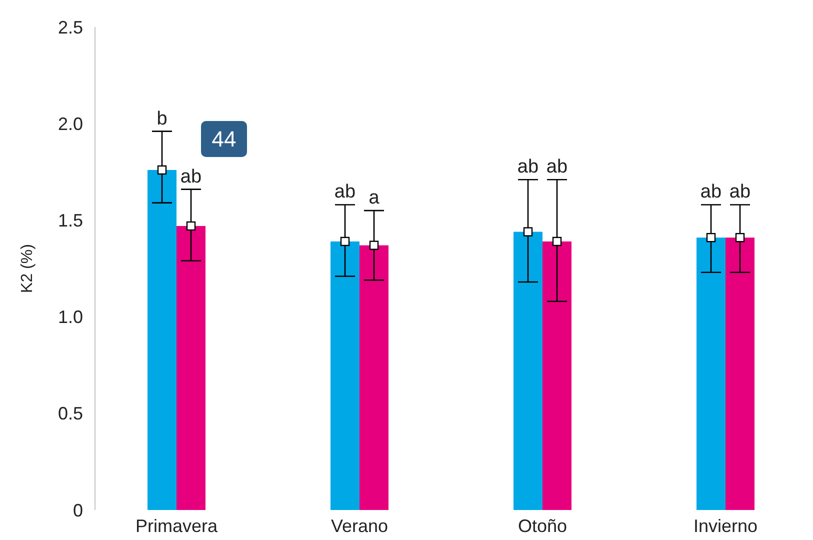 The width and height of the screenshot is (813, 540). I want to click on annotation: a, so click(374, 198).